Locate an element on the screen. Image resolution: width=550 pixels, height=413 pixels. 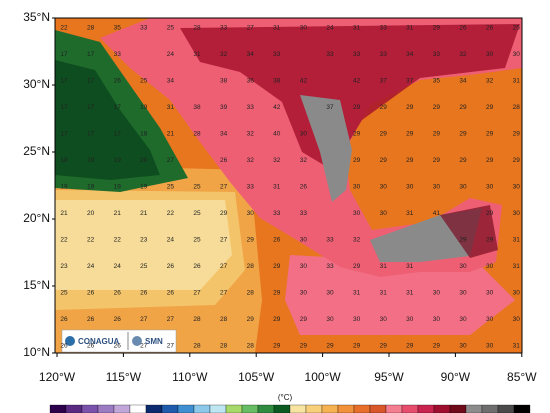
lat-label: 30°N is located at coordinates (36, 84).